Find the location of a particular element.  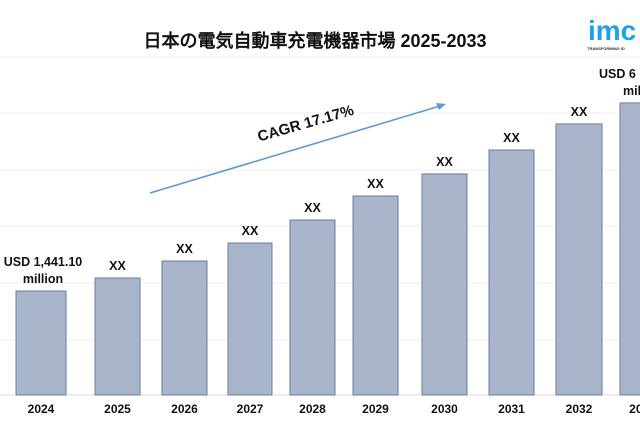

x-tick-label: 2025 is located at coordinates (117, 409).